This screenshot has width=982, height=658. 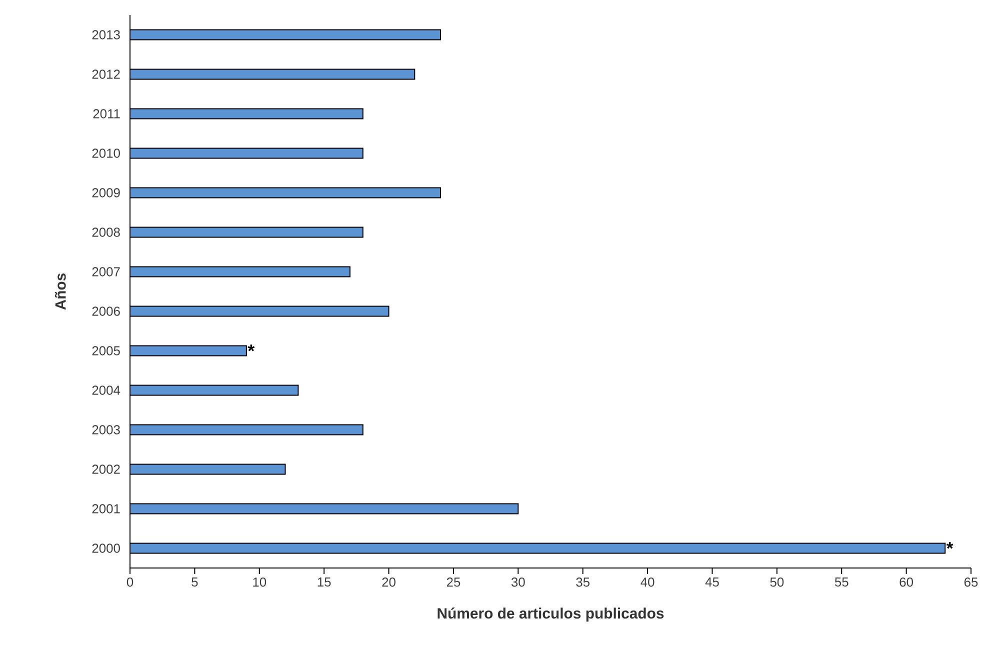 What do you see at coordinates (195, 582) in the screenshot?
I see `x-tick-label: 5` at bounding box center [195, 582].